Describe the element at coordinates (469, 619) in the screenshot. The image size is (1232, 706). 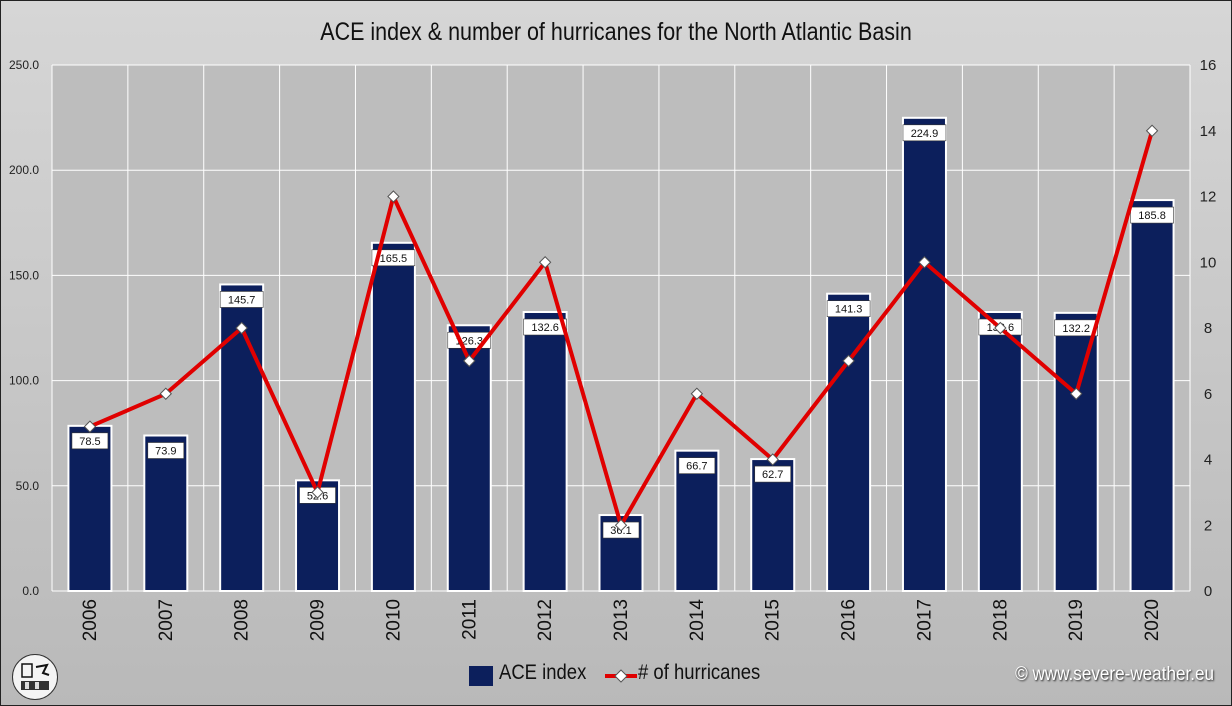
I see `x-tick-label: 2011` at that location.